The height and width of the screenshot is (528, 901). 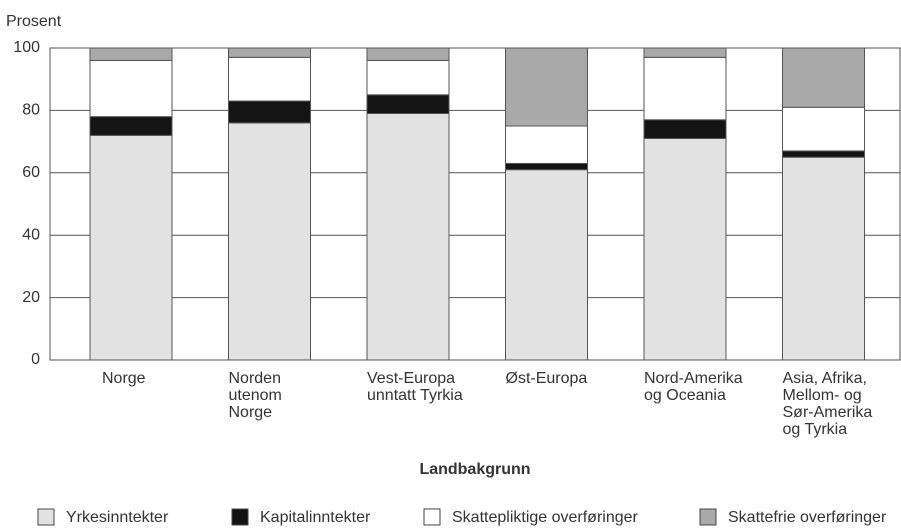 I want to click on legend-label: Skattepliktige overføringer, so click(x=545, y=517).